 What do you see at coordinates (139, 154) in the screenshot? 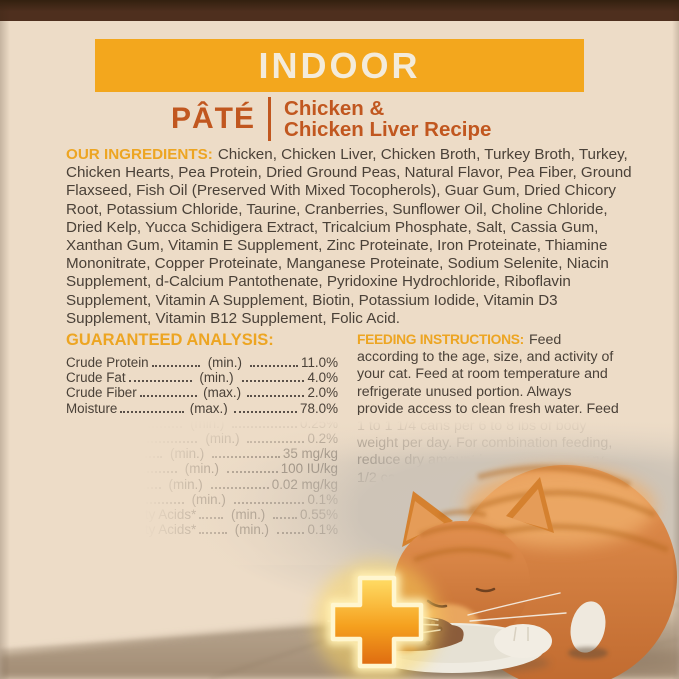
I see `ingredients-heading: OUR INGREDIENTS:` at bounding box center [139, 154].